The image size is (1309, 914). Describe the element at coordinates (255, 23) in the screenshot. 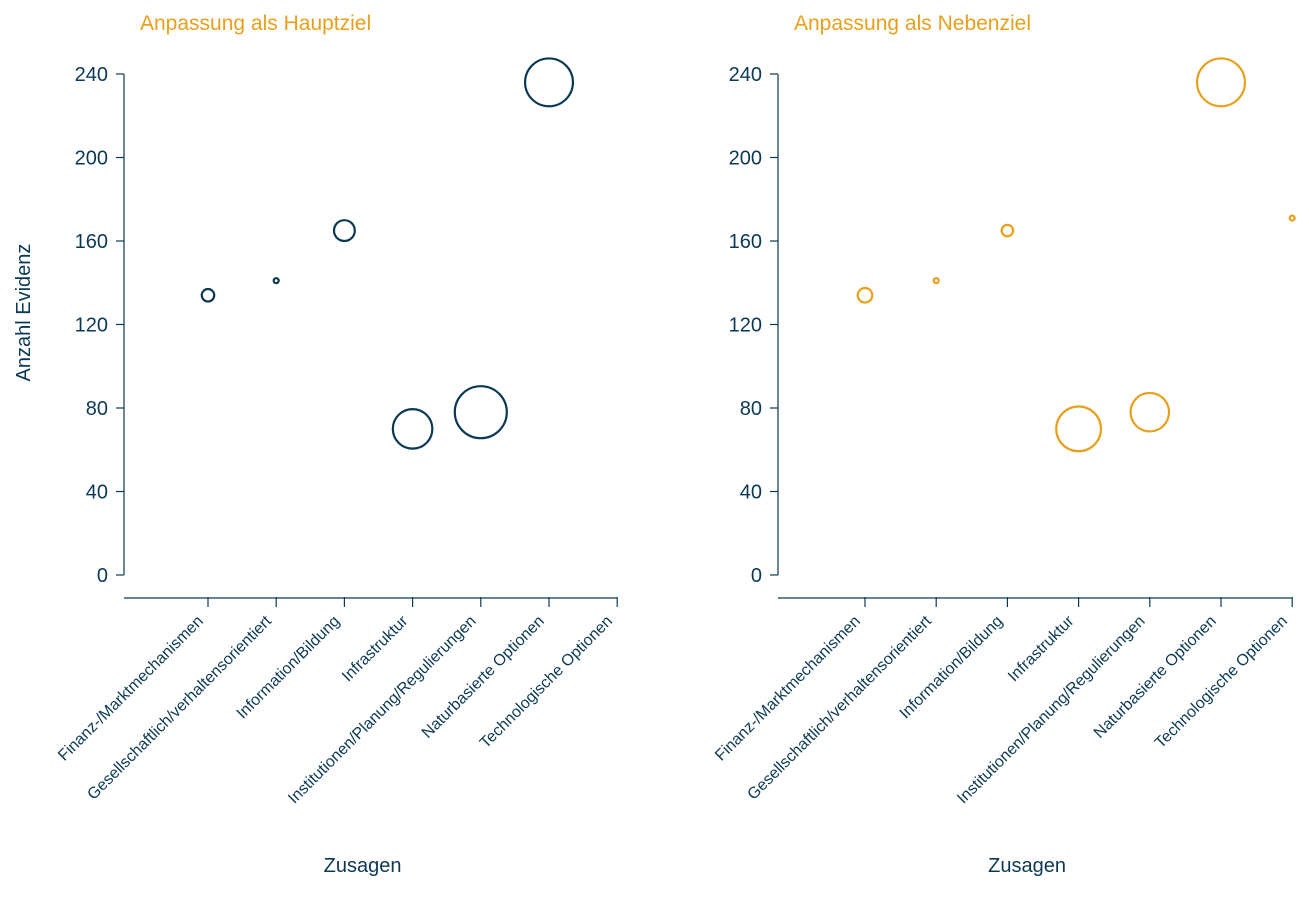

I see `chart-title: Anpassung als Hauptziel` at that location.